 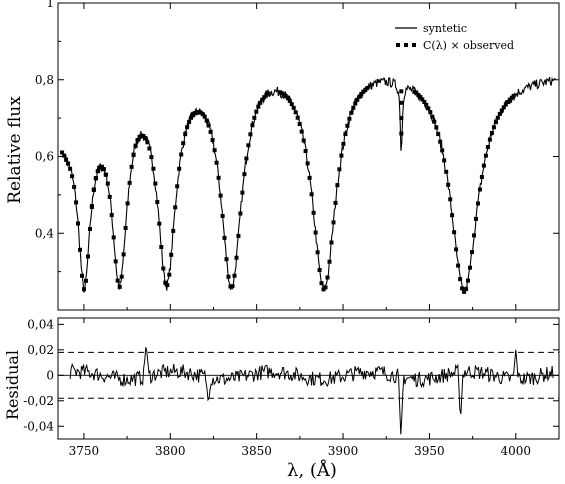 What do you see at coordinates (343, 451) in the screenshot?
I see `x-tick-label: 3900` at bounding box center [343, 451].